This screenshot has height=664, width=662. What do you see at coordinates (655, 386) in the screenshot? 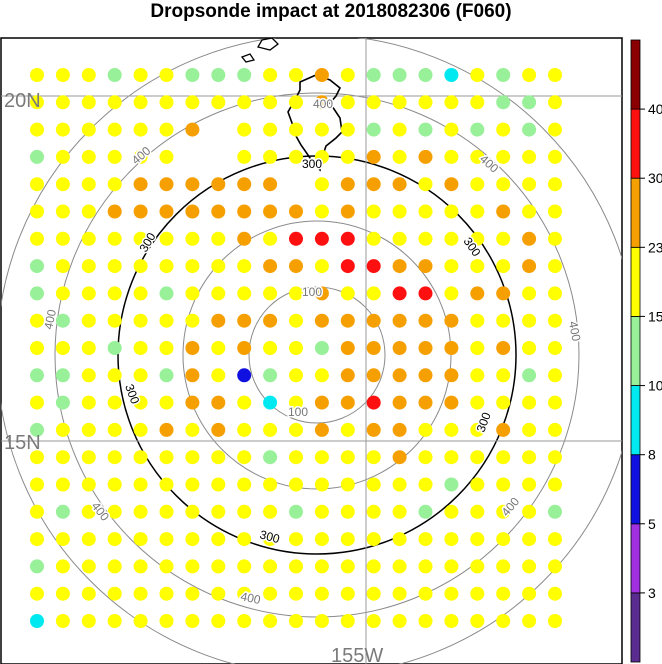
I see `colorbar-tick-label: 10` at bounding box center [655, 386].